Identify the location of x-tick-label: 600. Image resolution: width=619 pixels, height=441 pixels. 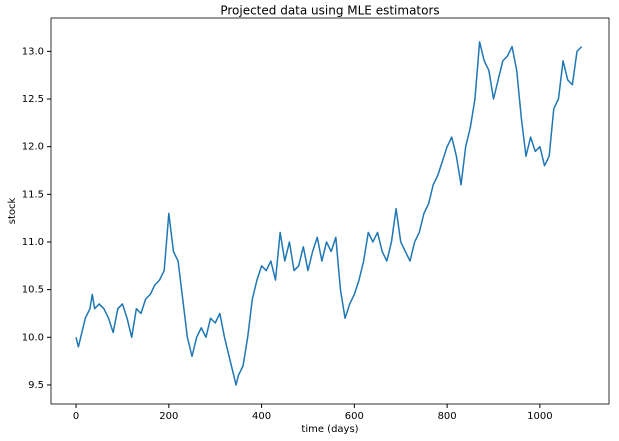
(354, 416).